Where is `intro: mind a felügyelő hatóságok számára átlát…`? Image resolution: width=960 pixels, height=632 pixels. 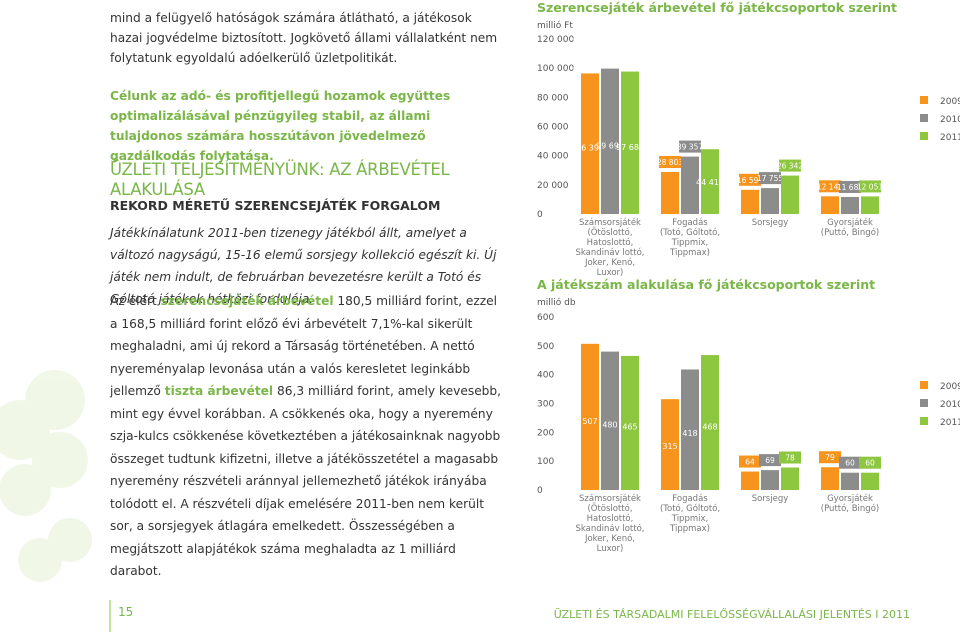 intro: mind a felügyelő hatóságok számára átlát… is located at coordinates (304, 38).